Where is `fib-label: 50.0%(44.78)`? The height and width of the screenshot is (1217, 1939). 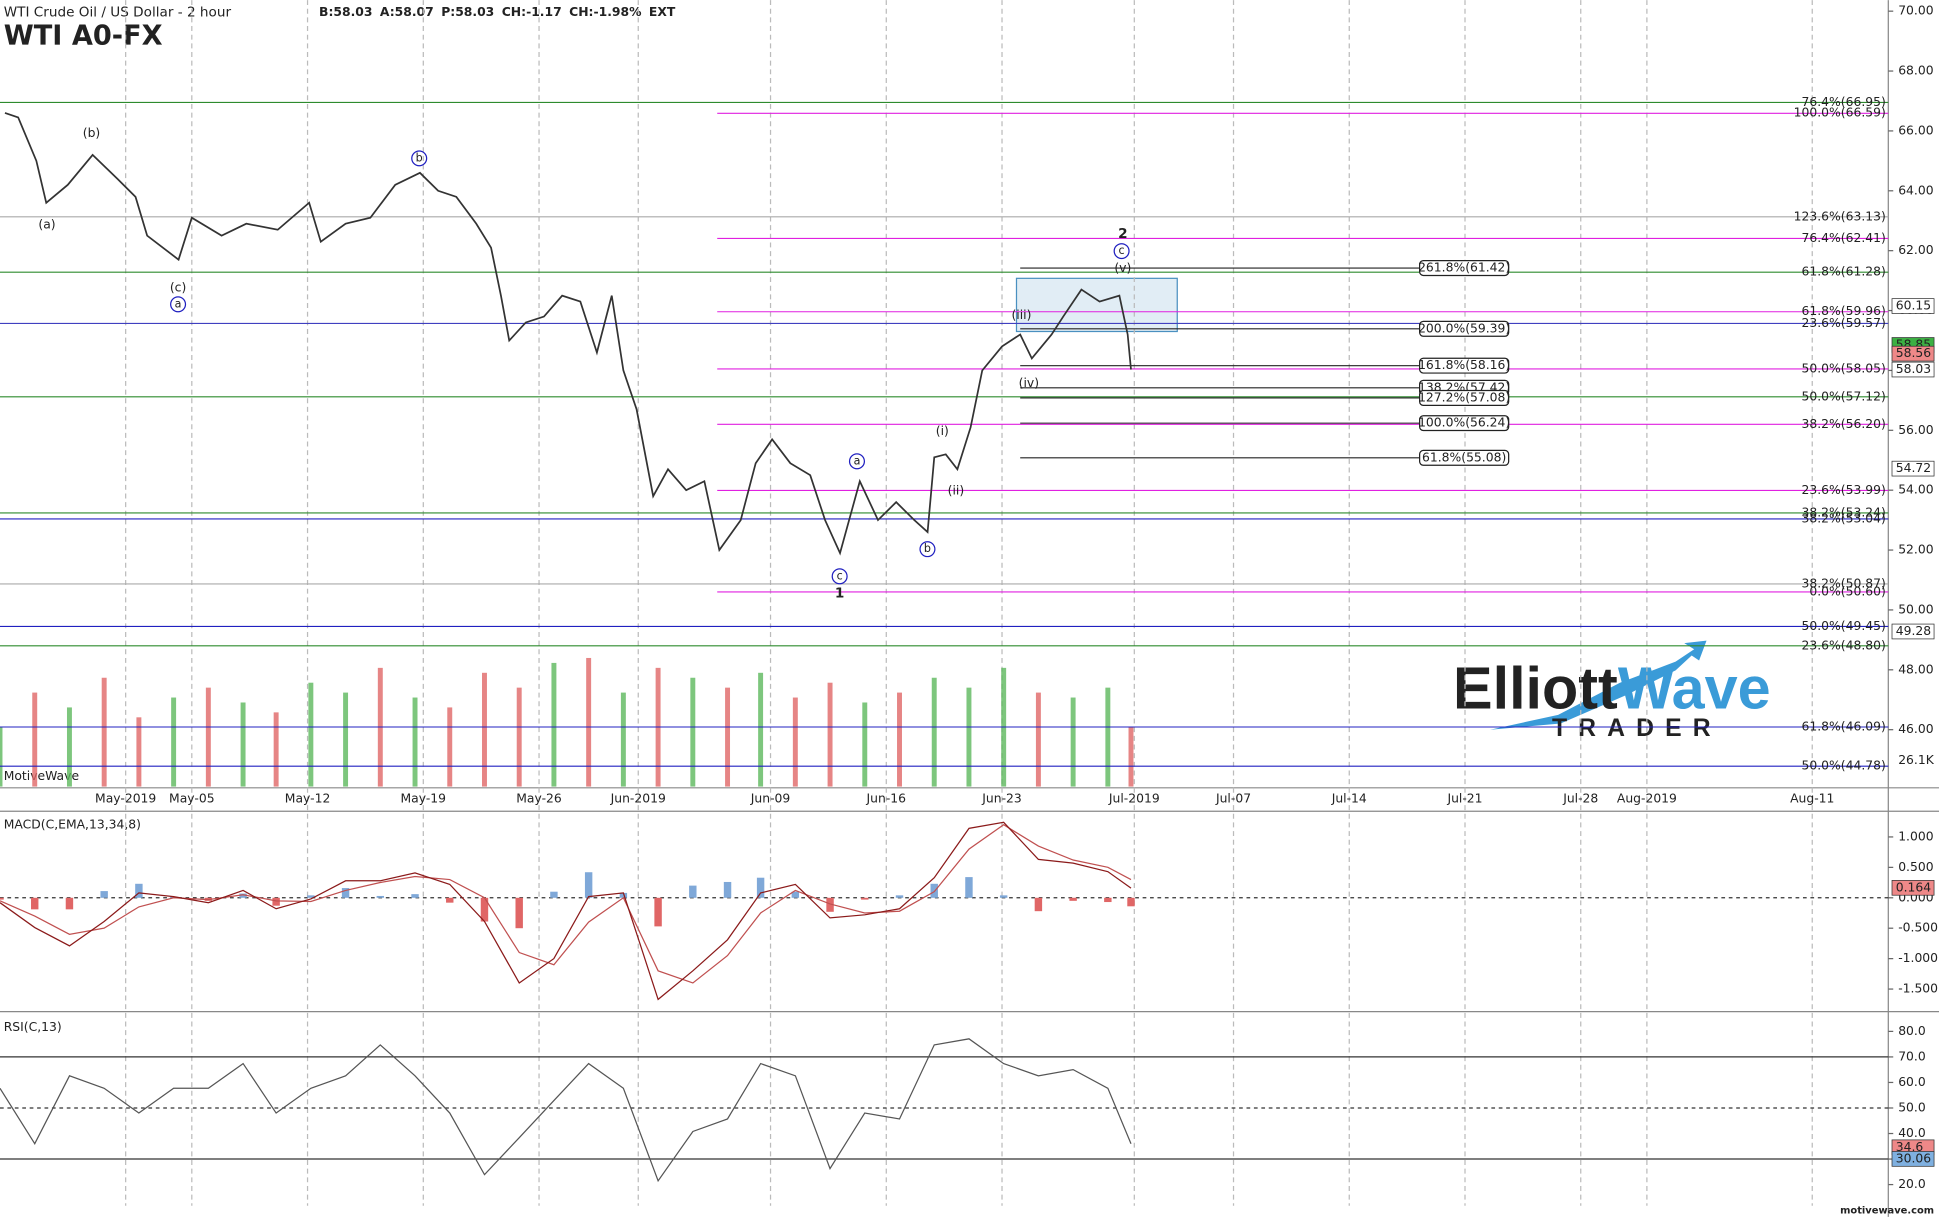 fib-label: 50.0%(44.78) is located at coordinates (1844, 766).